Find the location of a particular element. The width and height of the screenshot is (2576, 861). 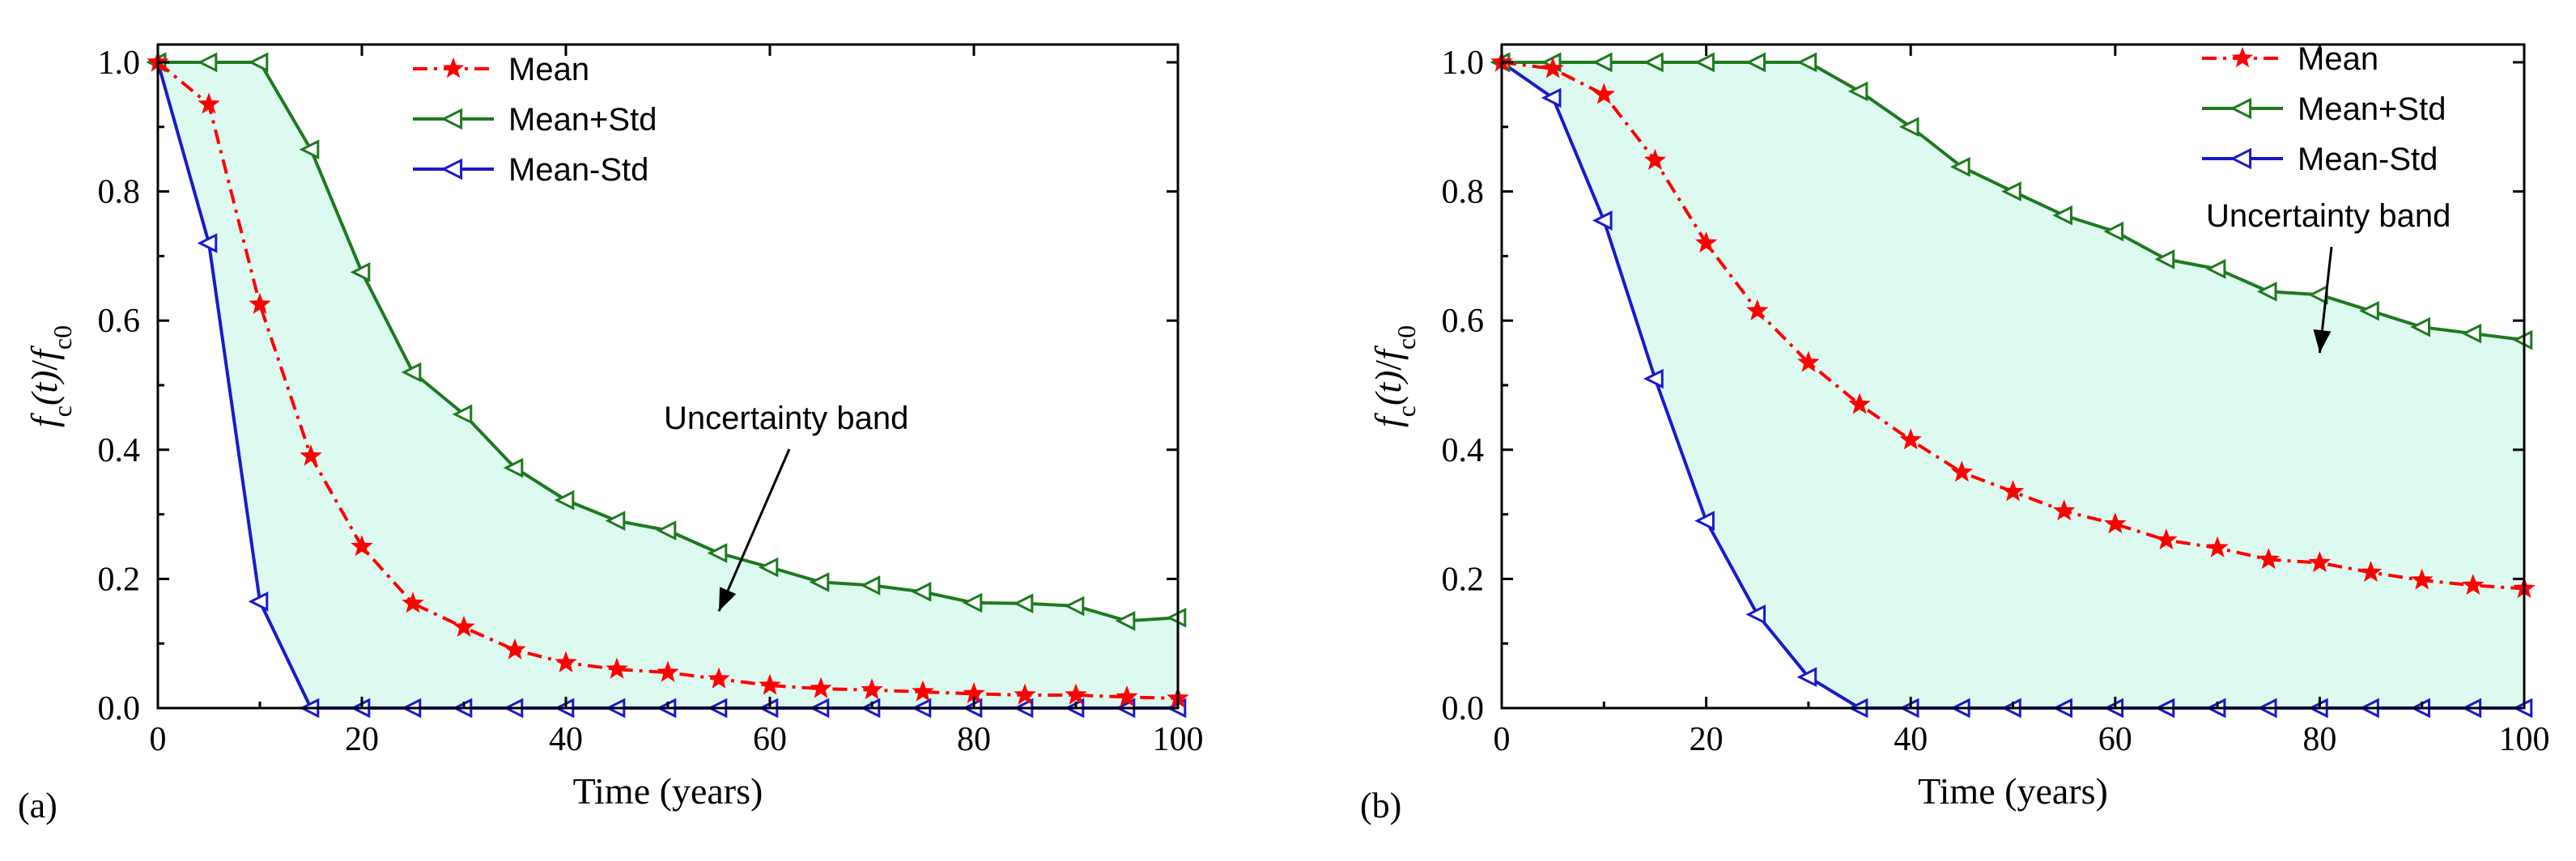

y-tick-label: 0.4 is located at coordinates (120, 451).